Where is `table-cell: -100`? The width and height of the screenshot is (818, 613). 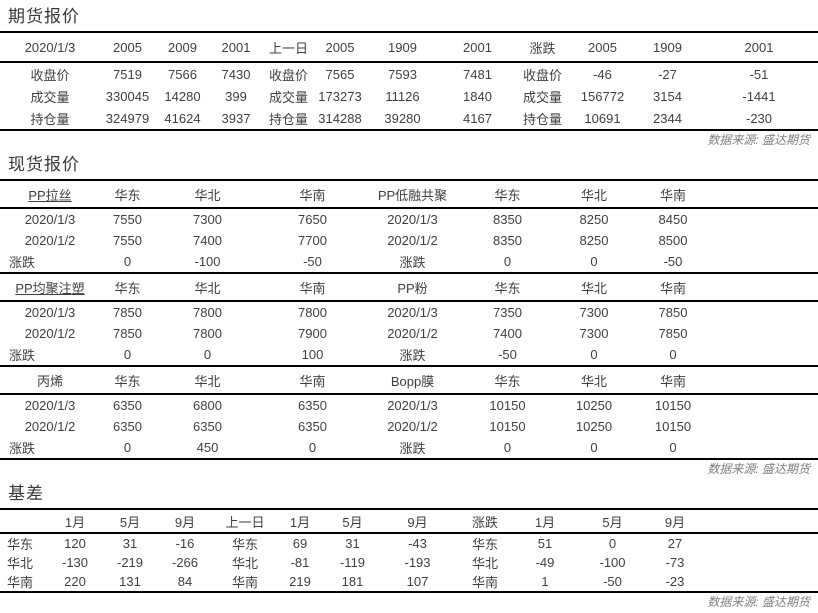 table-cell: -100 is located at coordinates (612, 562).